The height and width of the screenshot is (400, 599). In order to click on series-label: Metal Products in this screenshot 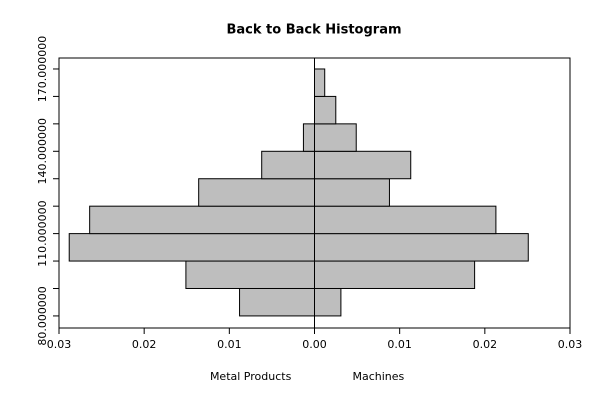, I will do `click(251, 376)`.